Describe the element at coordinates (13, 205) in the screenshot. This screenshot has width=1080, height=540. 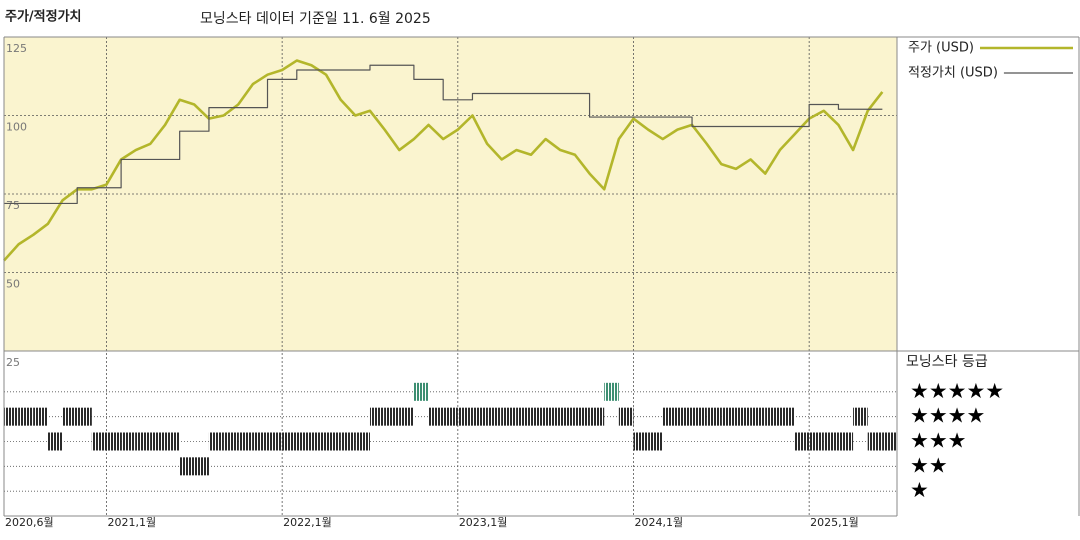
I see `y-tick-label: 75` at that location.